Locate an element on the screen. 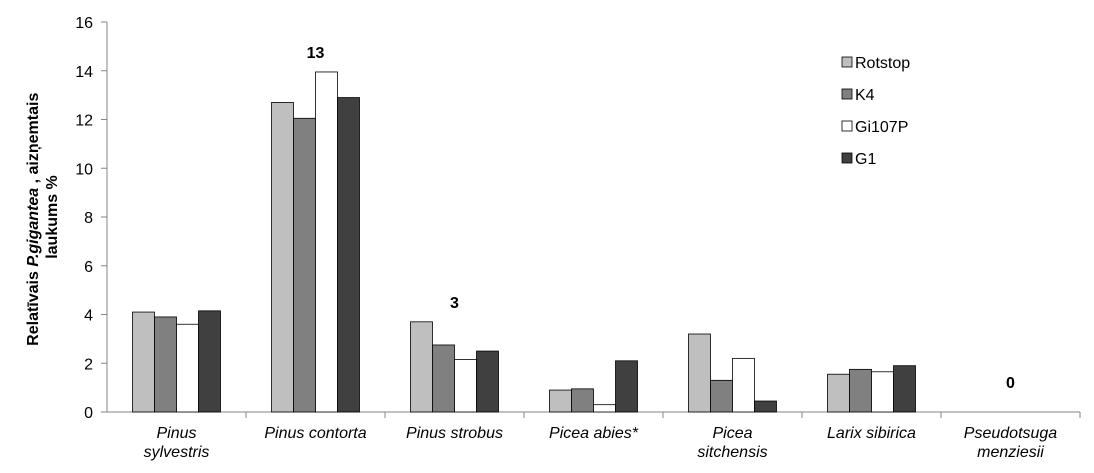 This screenshot has width=1094, height=473. y-label-part: , aizņemtais is located at coordinates (33, 140).